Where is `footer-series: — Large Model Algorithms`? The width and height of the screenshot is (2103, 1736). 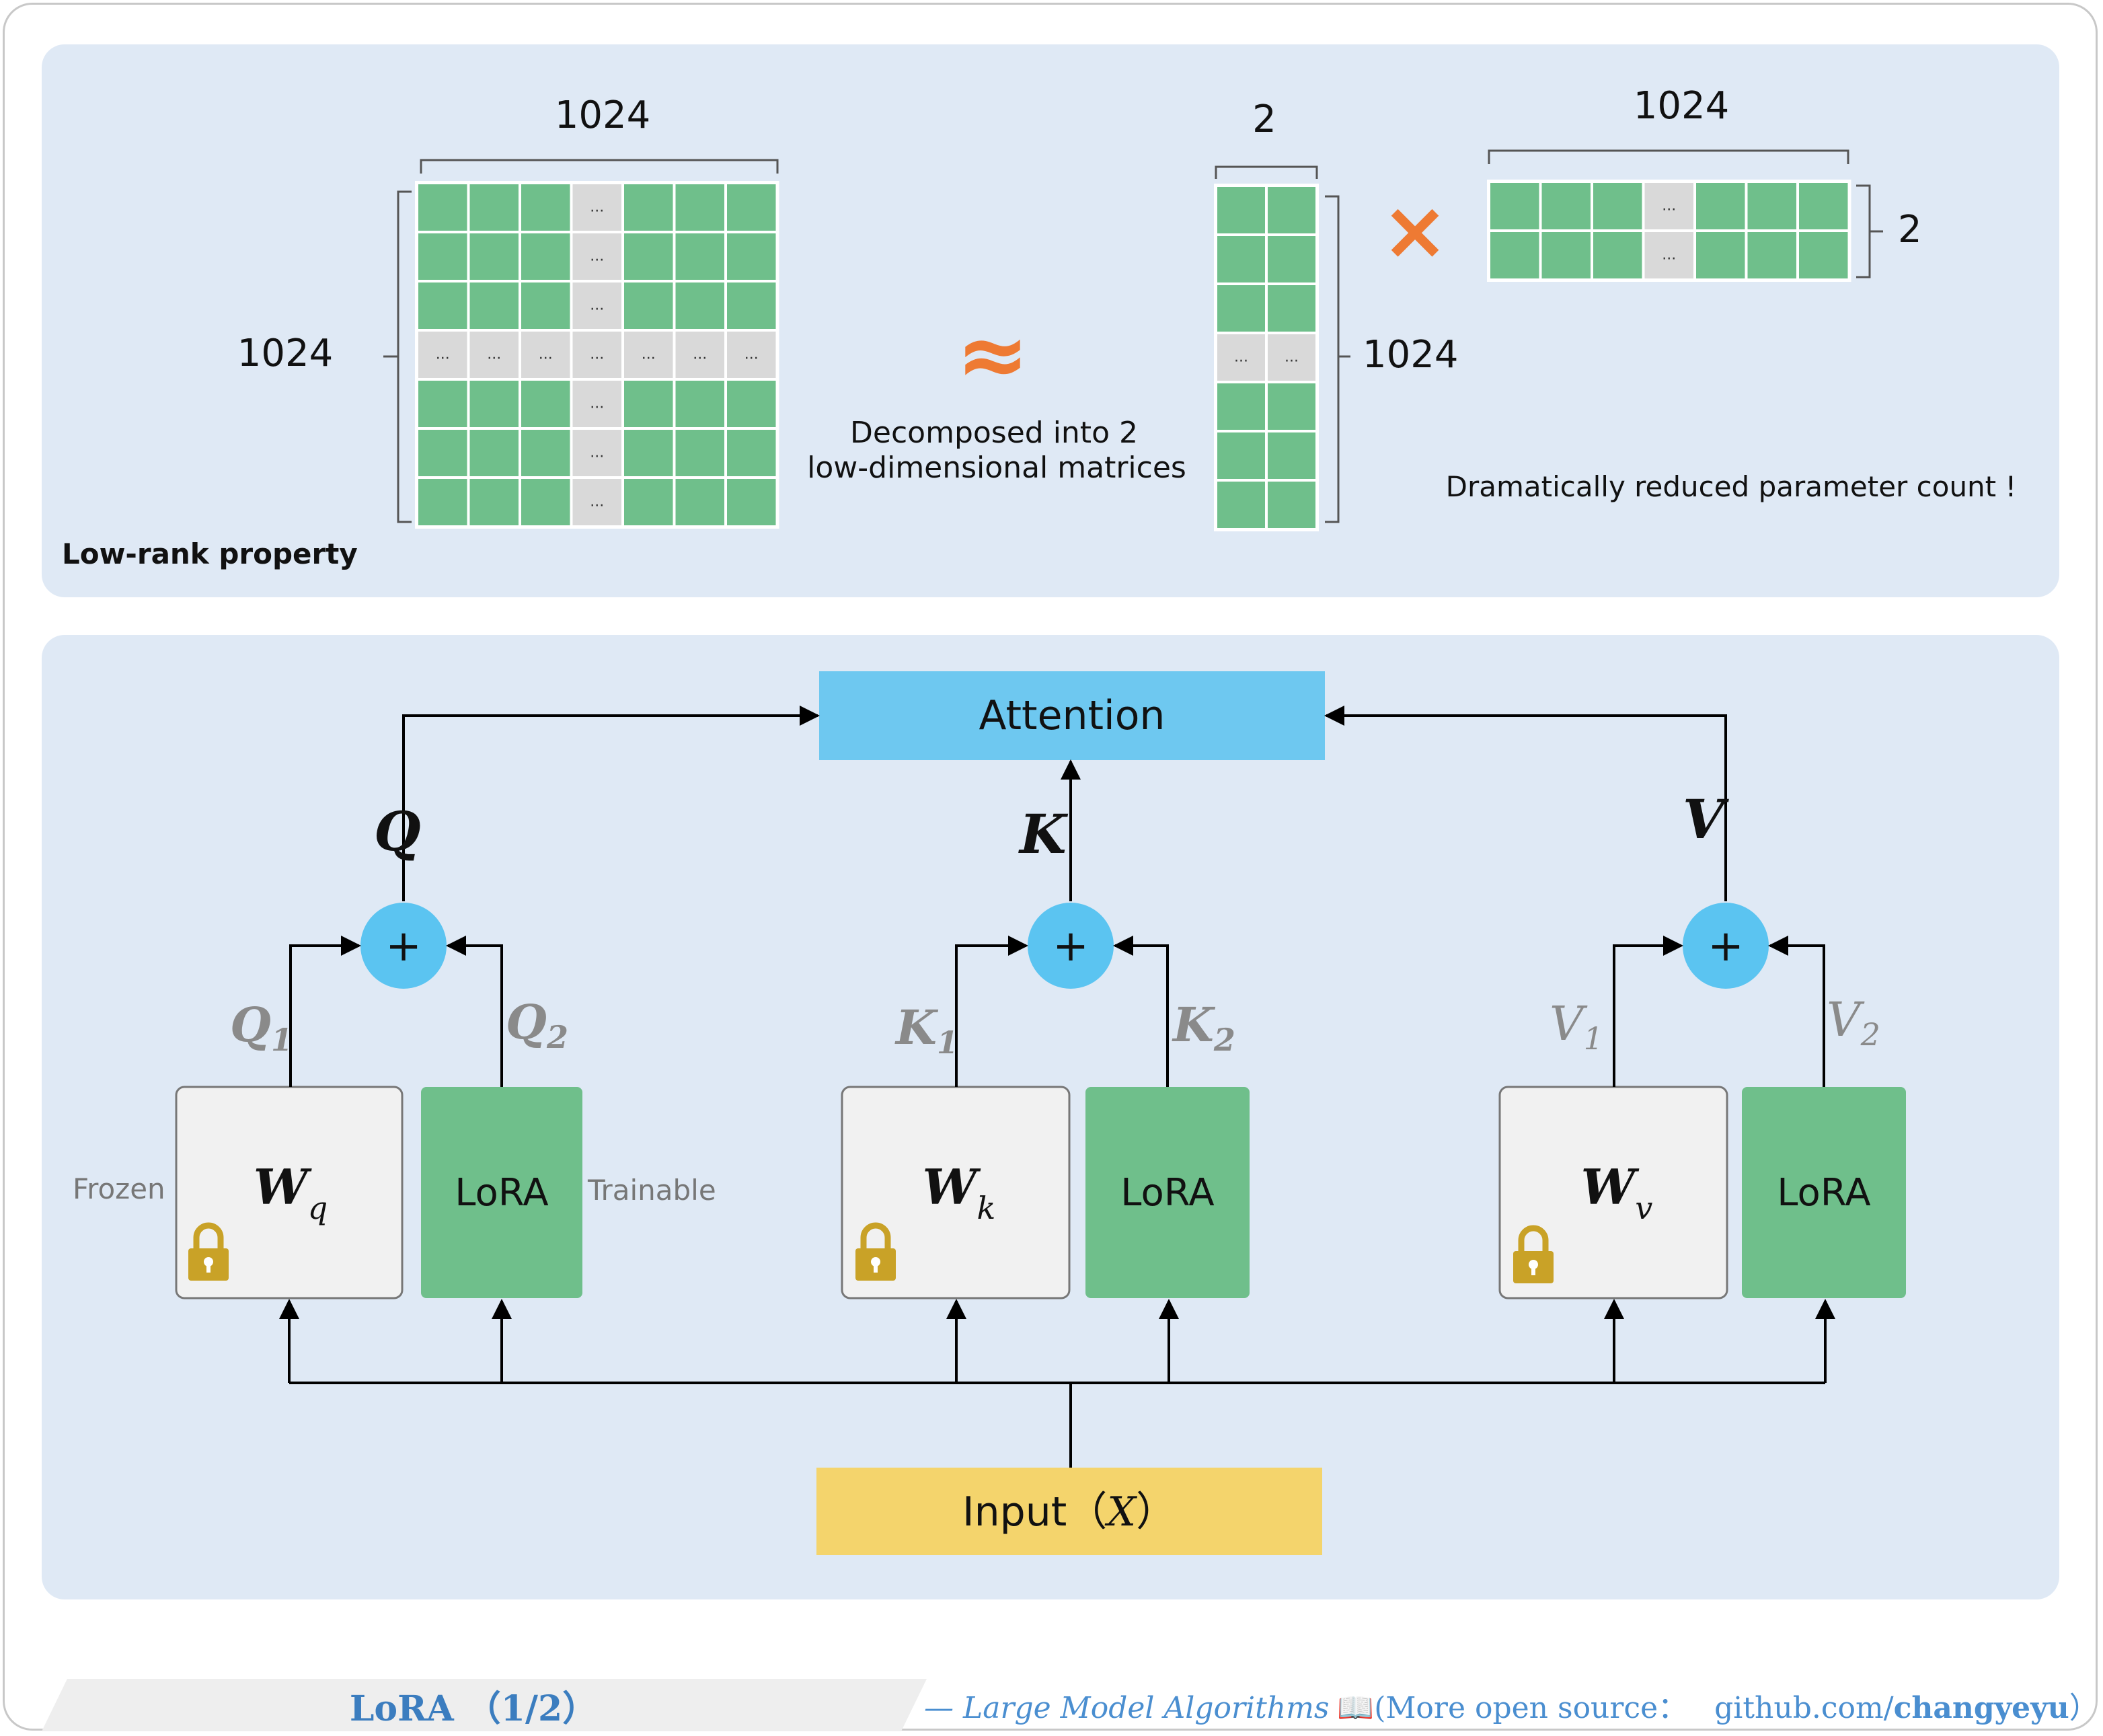 footer-series: — Large Model Algorithms is located at coordinates (1126, 1708).